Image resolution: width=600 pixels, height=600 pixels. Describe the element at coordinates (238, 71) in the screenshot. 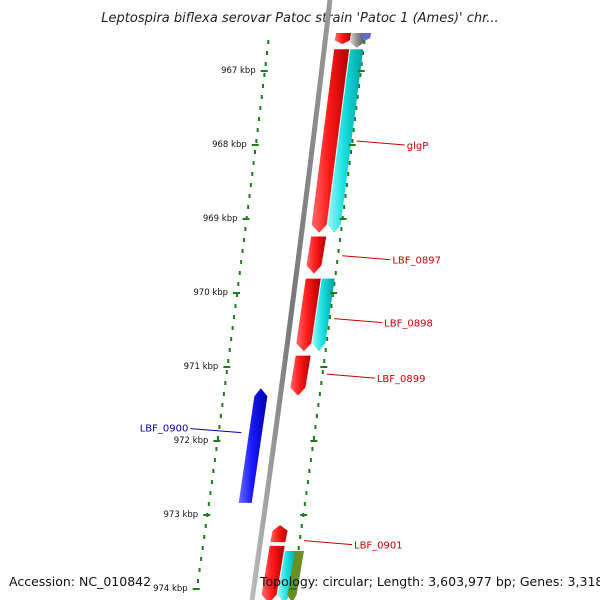

I see `tick-label: 967 kbp` at that location.